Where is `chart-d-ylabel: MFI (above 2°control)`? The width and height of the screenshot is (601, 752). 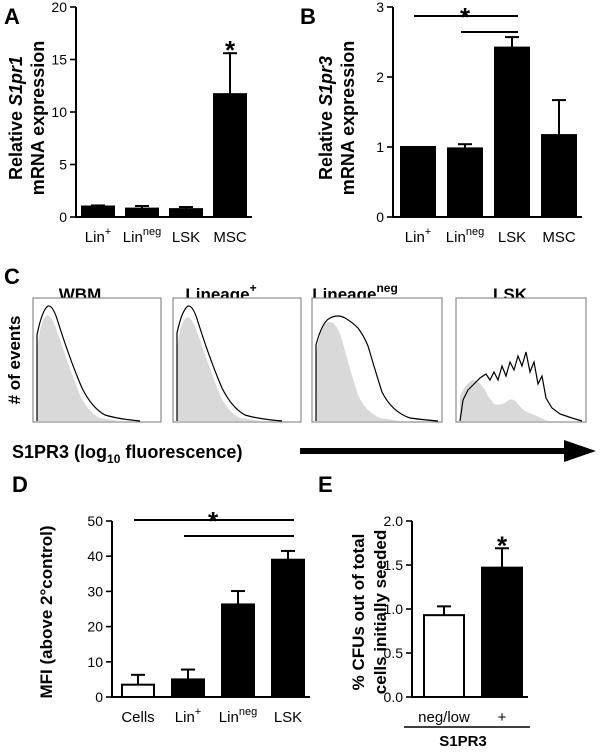 chart-d-ylabel: MFI (above 2°control) is located at coordinates (46, 611).